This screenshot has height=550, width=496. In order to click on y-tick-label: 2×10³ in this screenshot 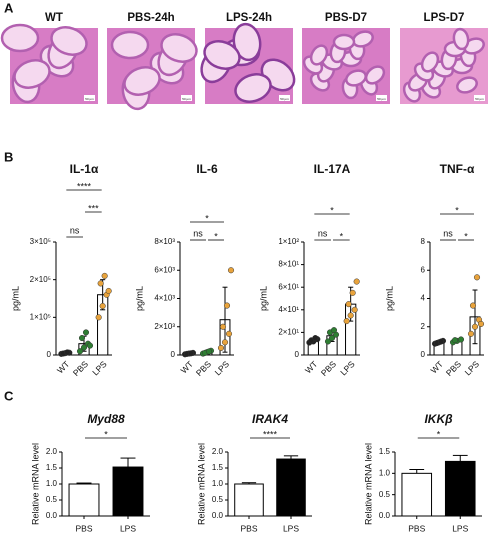, I will do `click(164, 326)`.